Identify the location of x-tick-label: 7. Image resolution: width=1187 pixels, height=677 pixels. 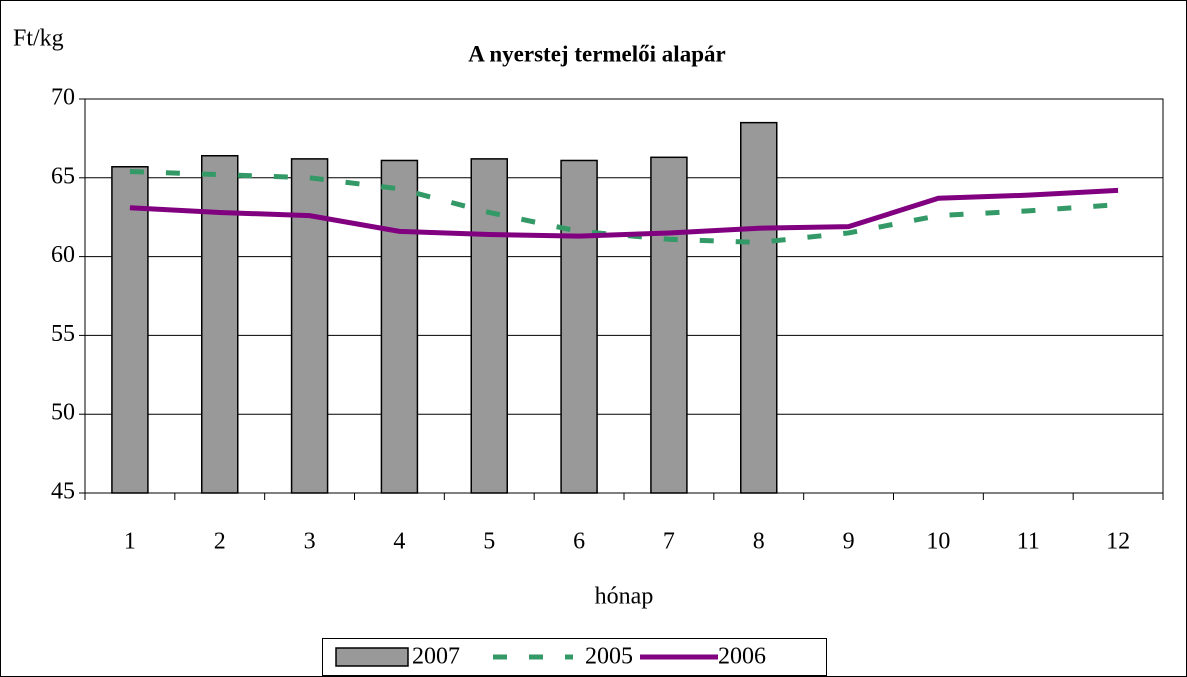
(669, 542).